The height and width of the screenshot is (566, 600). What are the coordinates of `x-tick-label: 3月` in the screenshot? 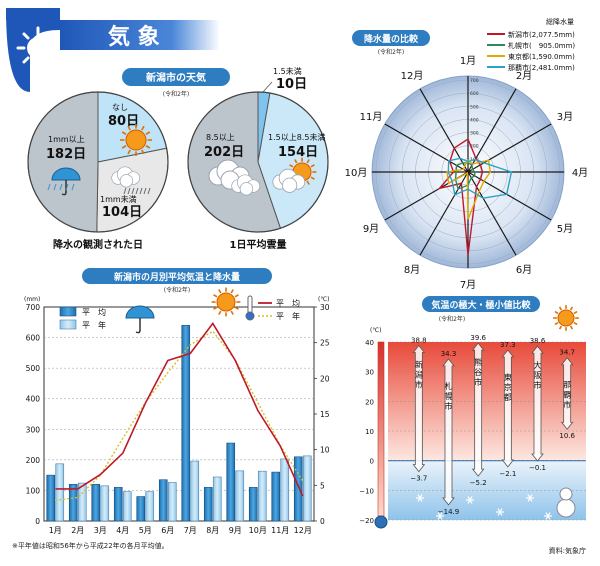 It's located at (100, 530).